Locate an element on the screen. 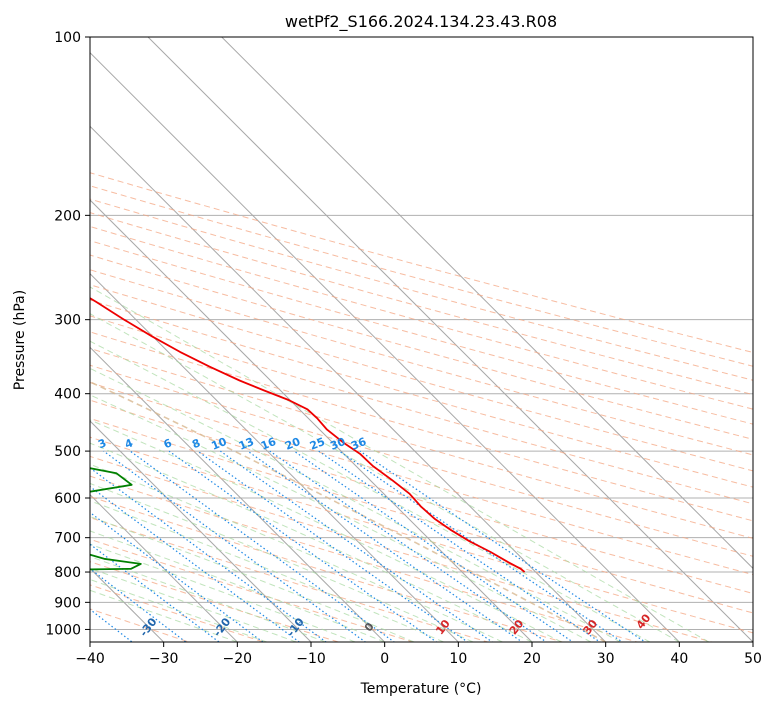 This screenshot has height=708, width=775. mixing-ratio-label: 16 is located at coordinates (268, 444).